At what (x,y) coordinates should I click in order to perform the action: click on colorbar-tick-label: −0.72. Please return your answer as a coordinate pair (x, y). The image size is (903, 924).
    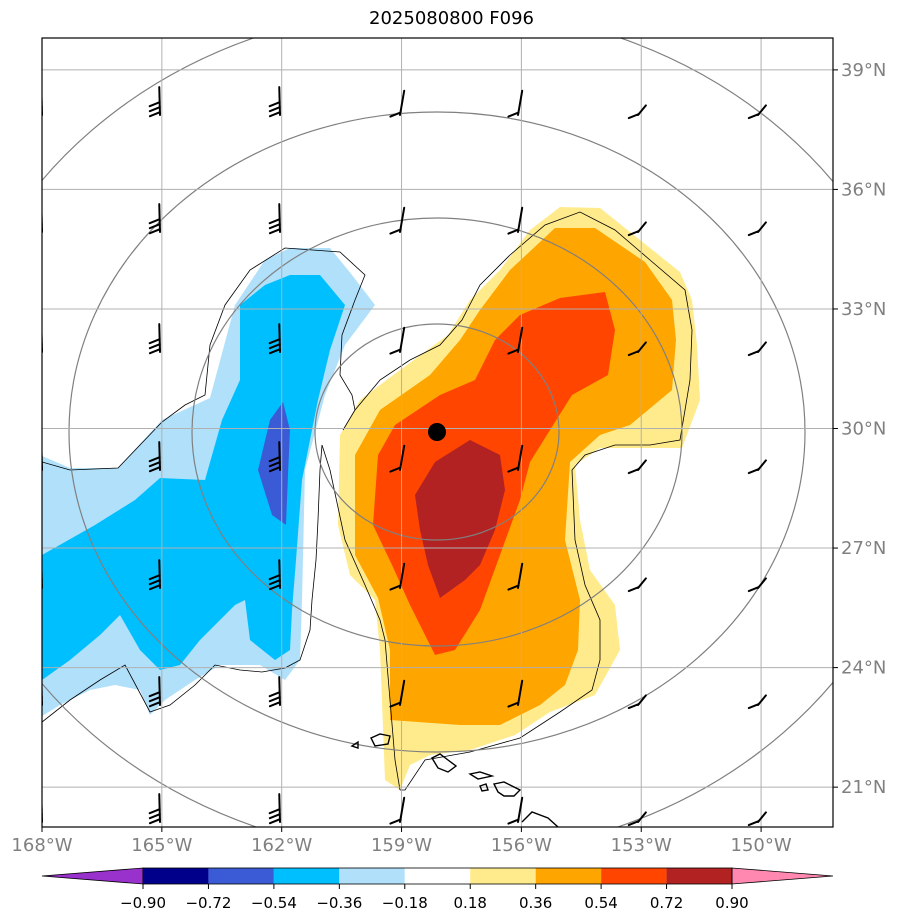
    Looking at the image, I should click on (208, 903).